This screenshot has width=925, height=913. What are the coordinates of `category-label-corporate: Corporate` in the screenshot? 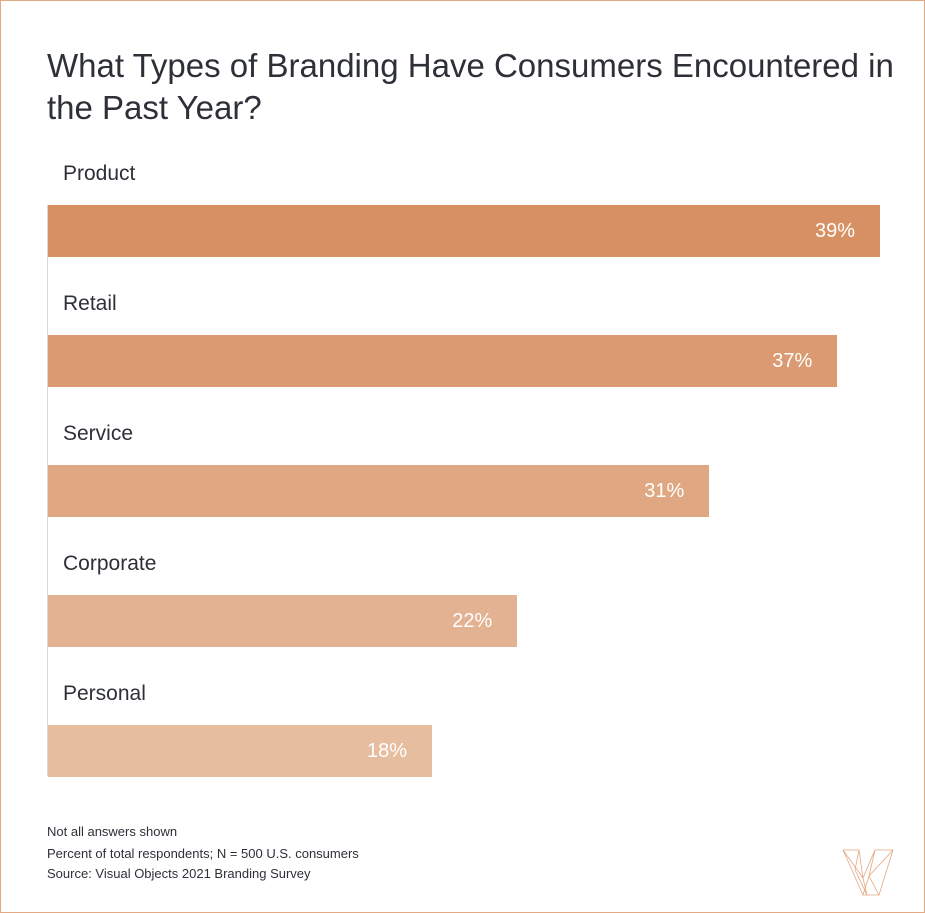 It's located at (110, 563).